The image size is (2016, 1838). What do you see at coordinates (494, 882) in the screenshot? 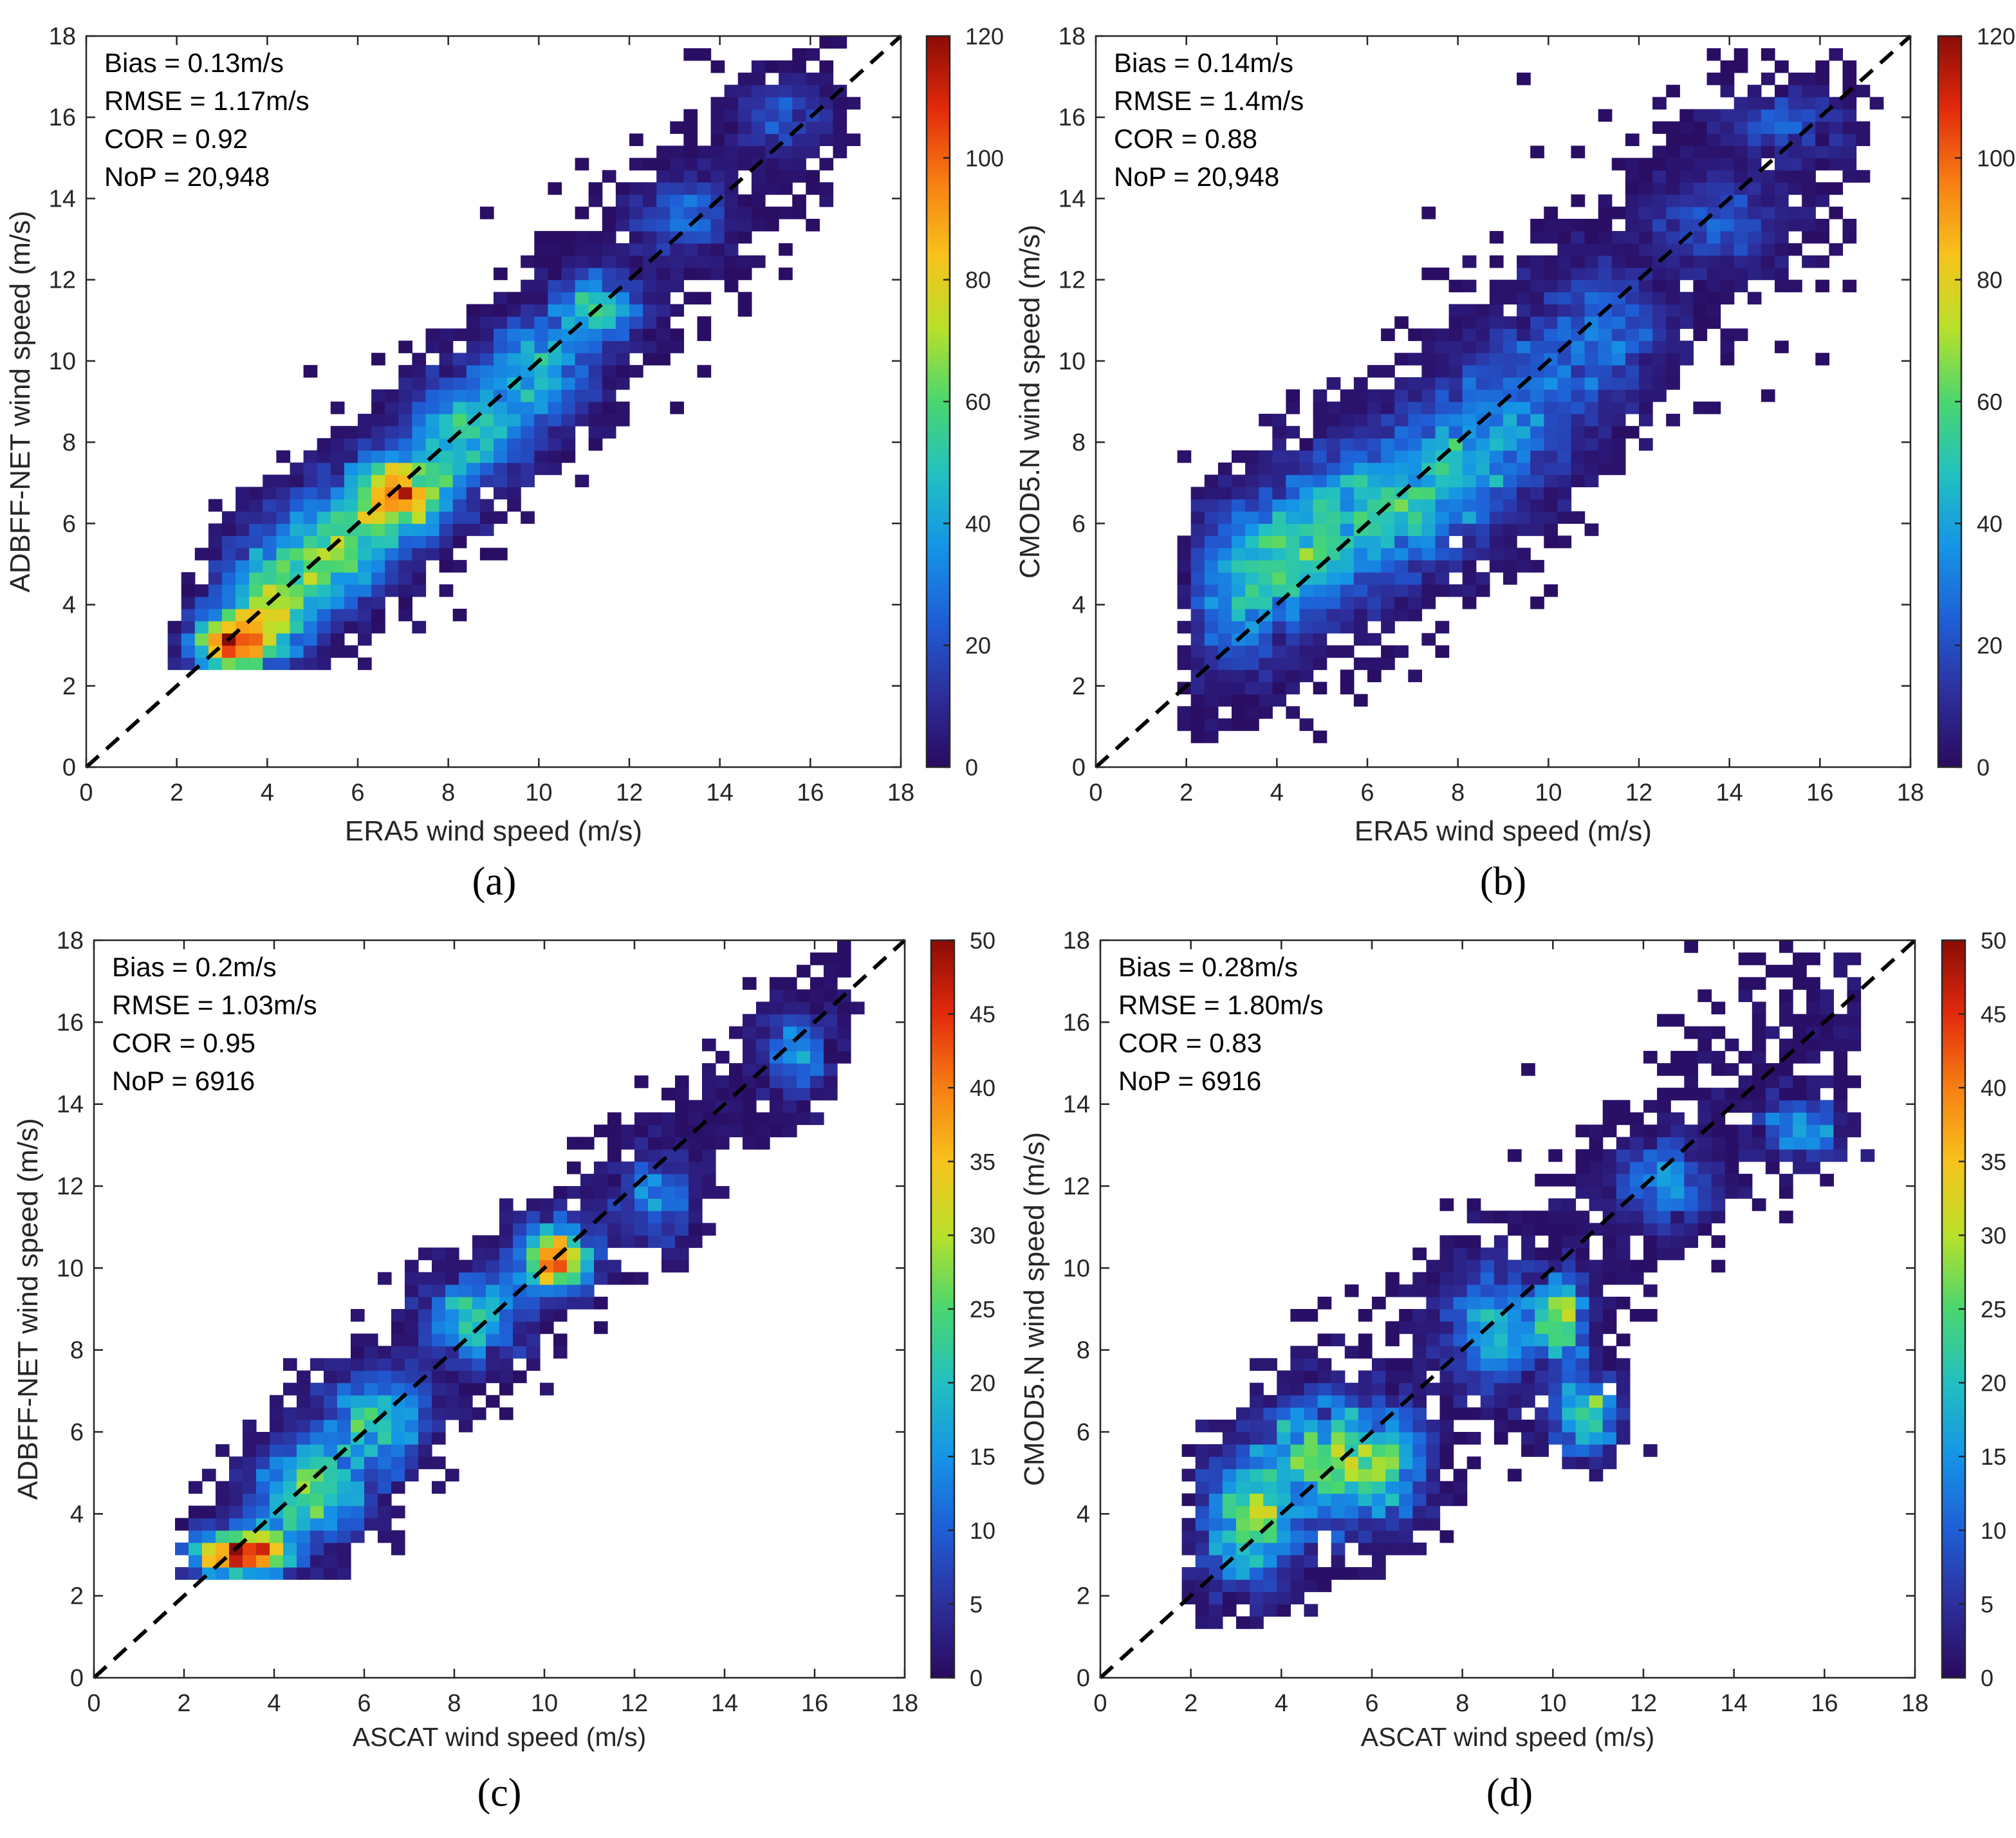
I see `panel-a-label: (a)` at bounding box center [494, 882].